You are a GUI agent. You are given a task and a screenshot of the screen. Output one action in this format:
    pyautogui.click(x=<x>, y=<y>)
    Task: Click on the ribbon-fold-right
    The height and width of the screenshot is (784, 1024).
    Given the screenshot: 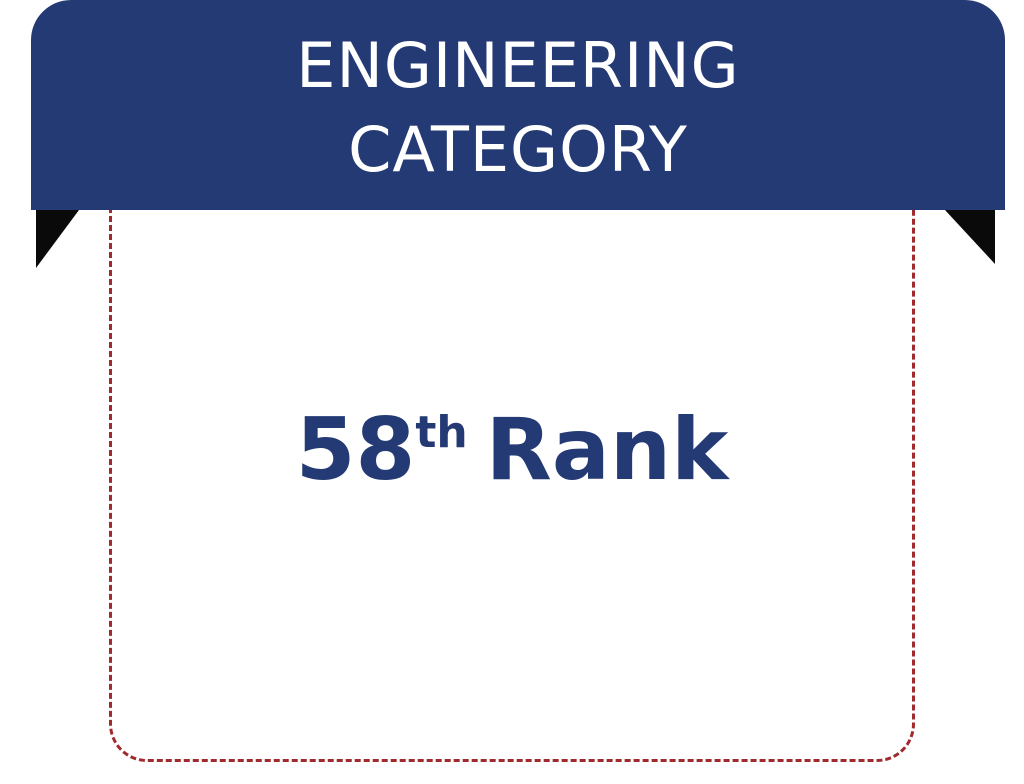 What is the action you would take?
    pyautogui.click(x=970, y=237)
    